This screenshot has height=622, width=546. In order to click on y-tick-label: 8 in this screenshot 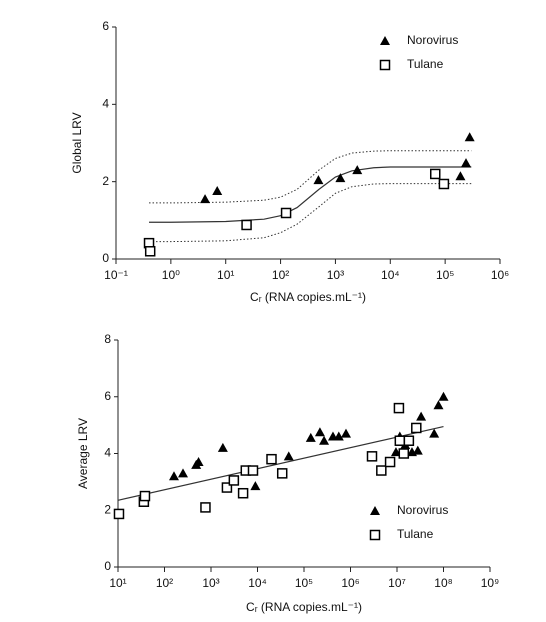, I will do `click(107, 339)`.